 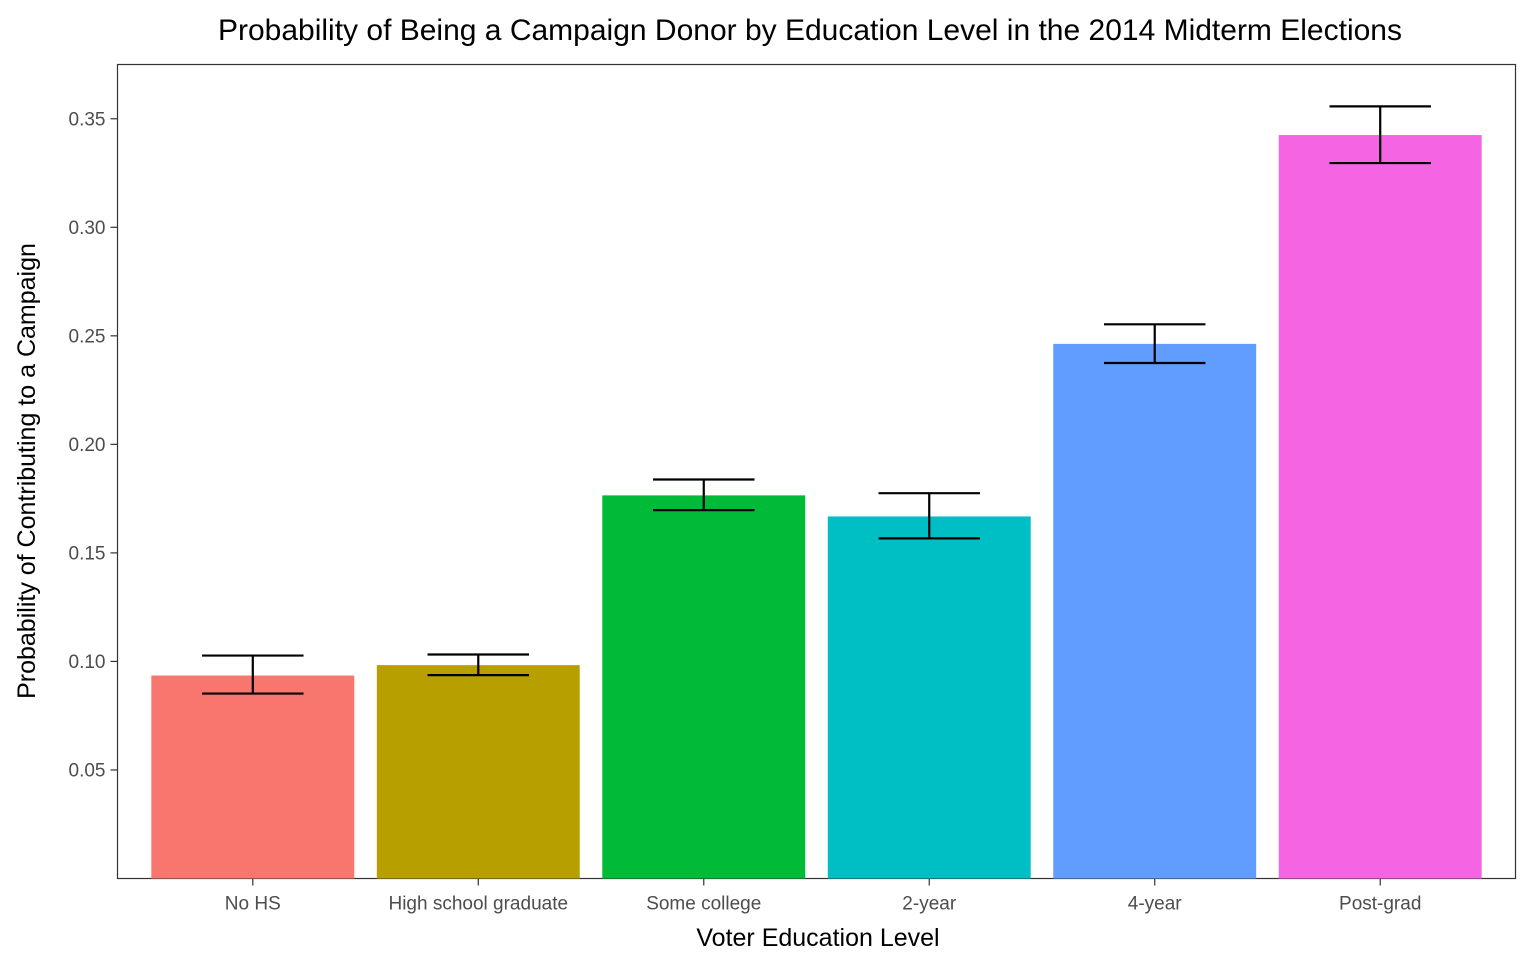 I want to click on x-tick-label: 2-year, so click(x=929, y=904).